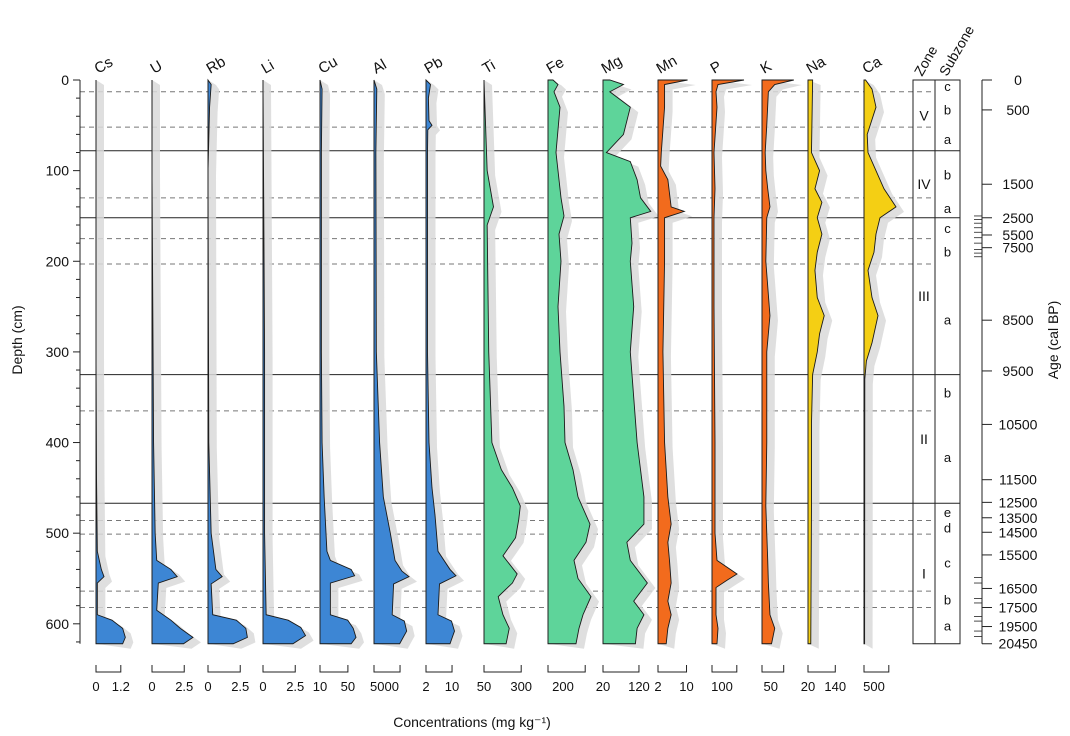 The image size is (1070, 736). What do you see at coordinates (489, 67) in the screenshot?
I see `panel-title-ti: Ti` at bounding box center [489, 67].